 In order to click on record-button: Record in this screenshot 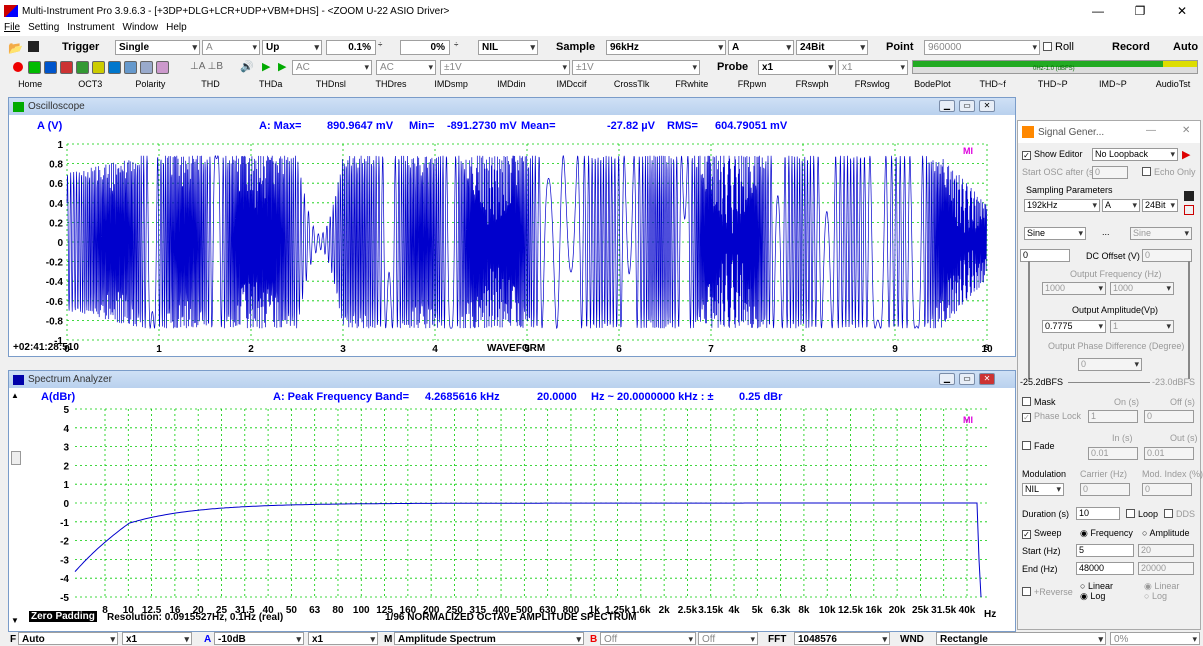, I will do `click(1131, 47)`.